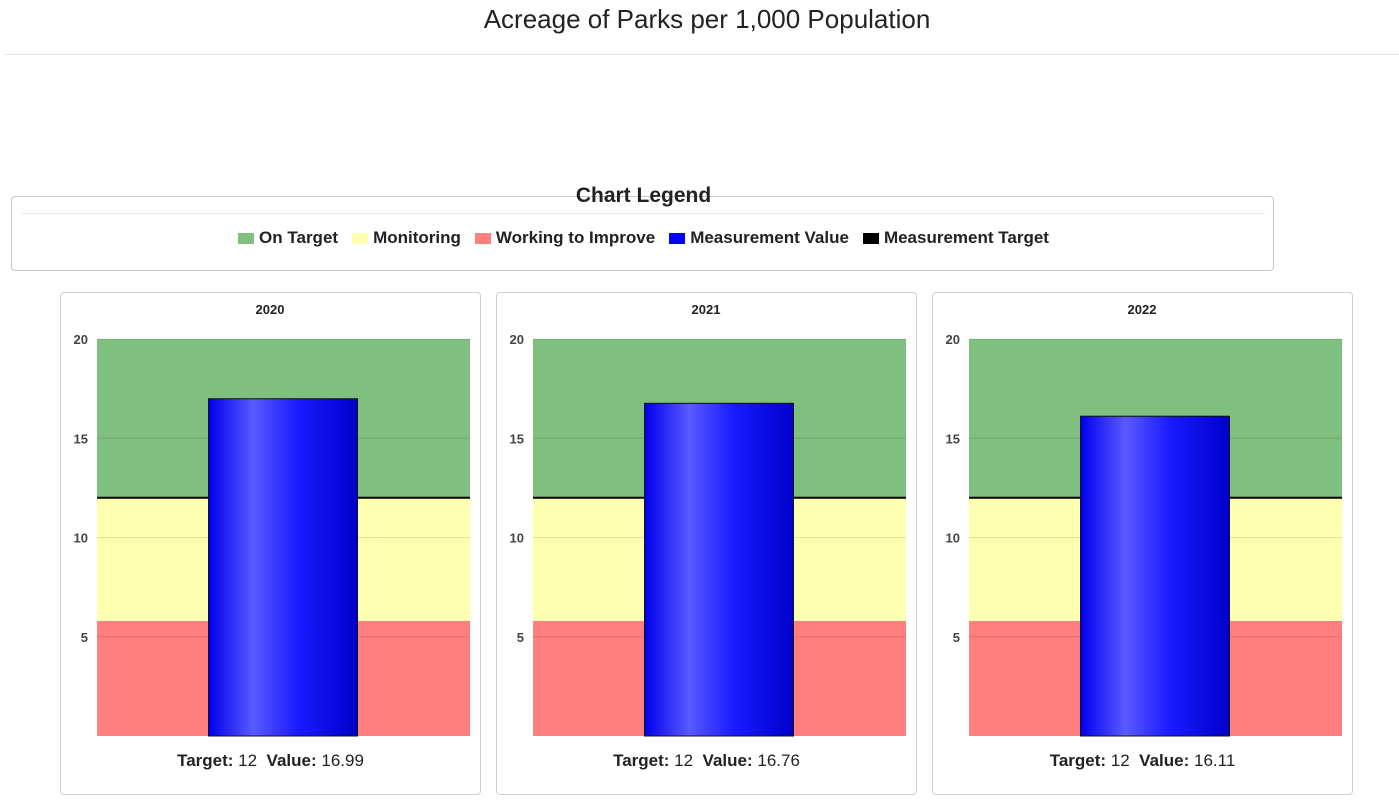 The height and width of the screenshot is (807, 1399). What do you see at coordinates (342, 760) in the screenshot?
I see `measurement-value: 16.99` at bounding box center [342, 760].